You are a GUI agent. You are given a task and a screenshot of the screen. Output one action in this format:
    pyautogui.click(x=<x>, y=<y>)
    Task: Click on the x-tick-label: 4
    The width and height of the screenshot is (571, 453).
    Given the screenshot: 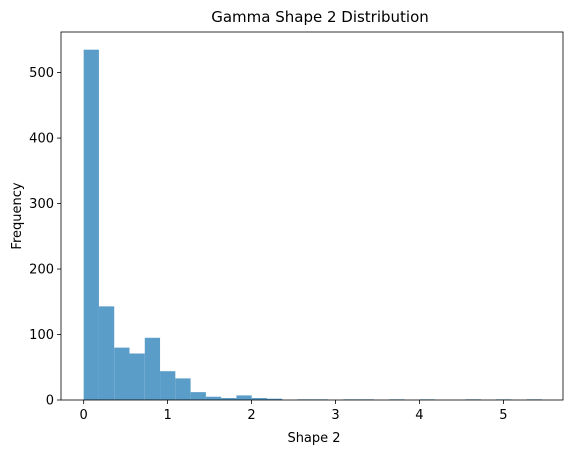 What is the action you would take?
    pyautogui.click(x=419, y=415)
    